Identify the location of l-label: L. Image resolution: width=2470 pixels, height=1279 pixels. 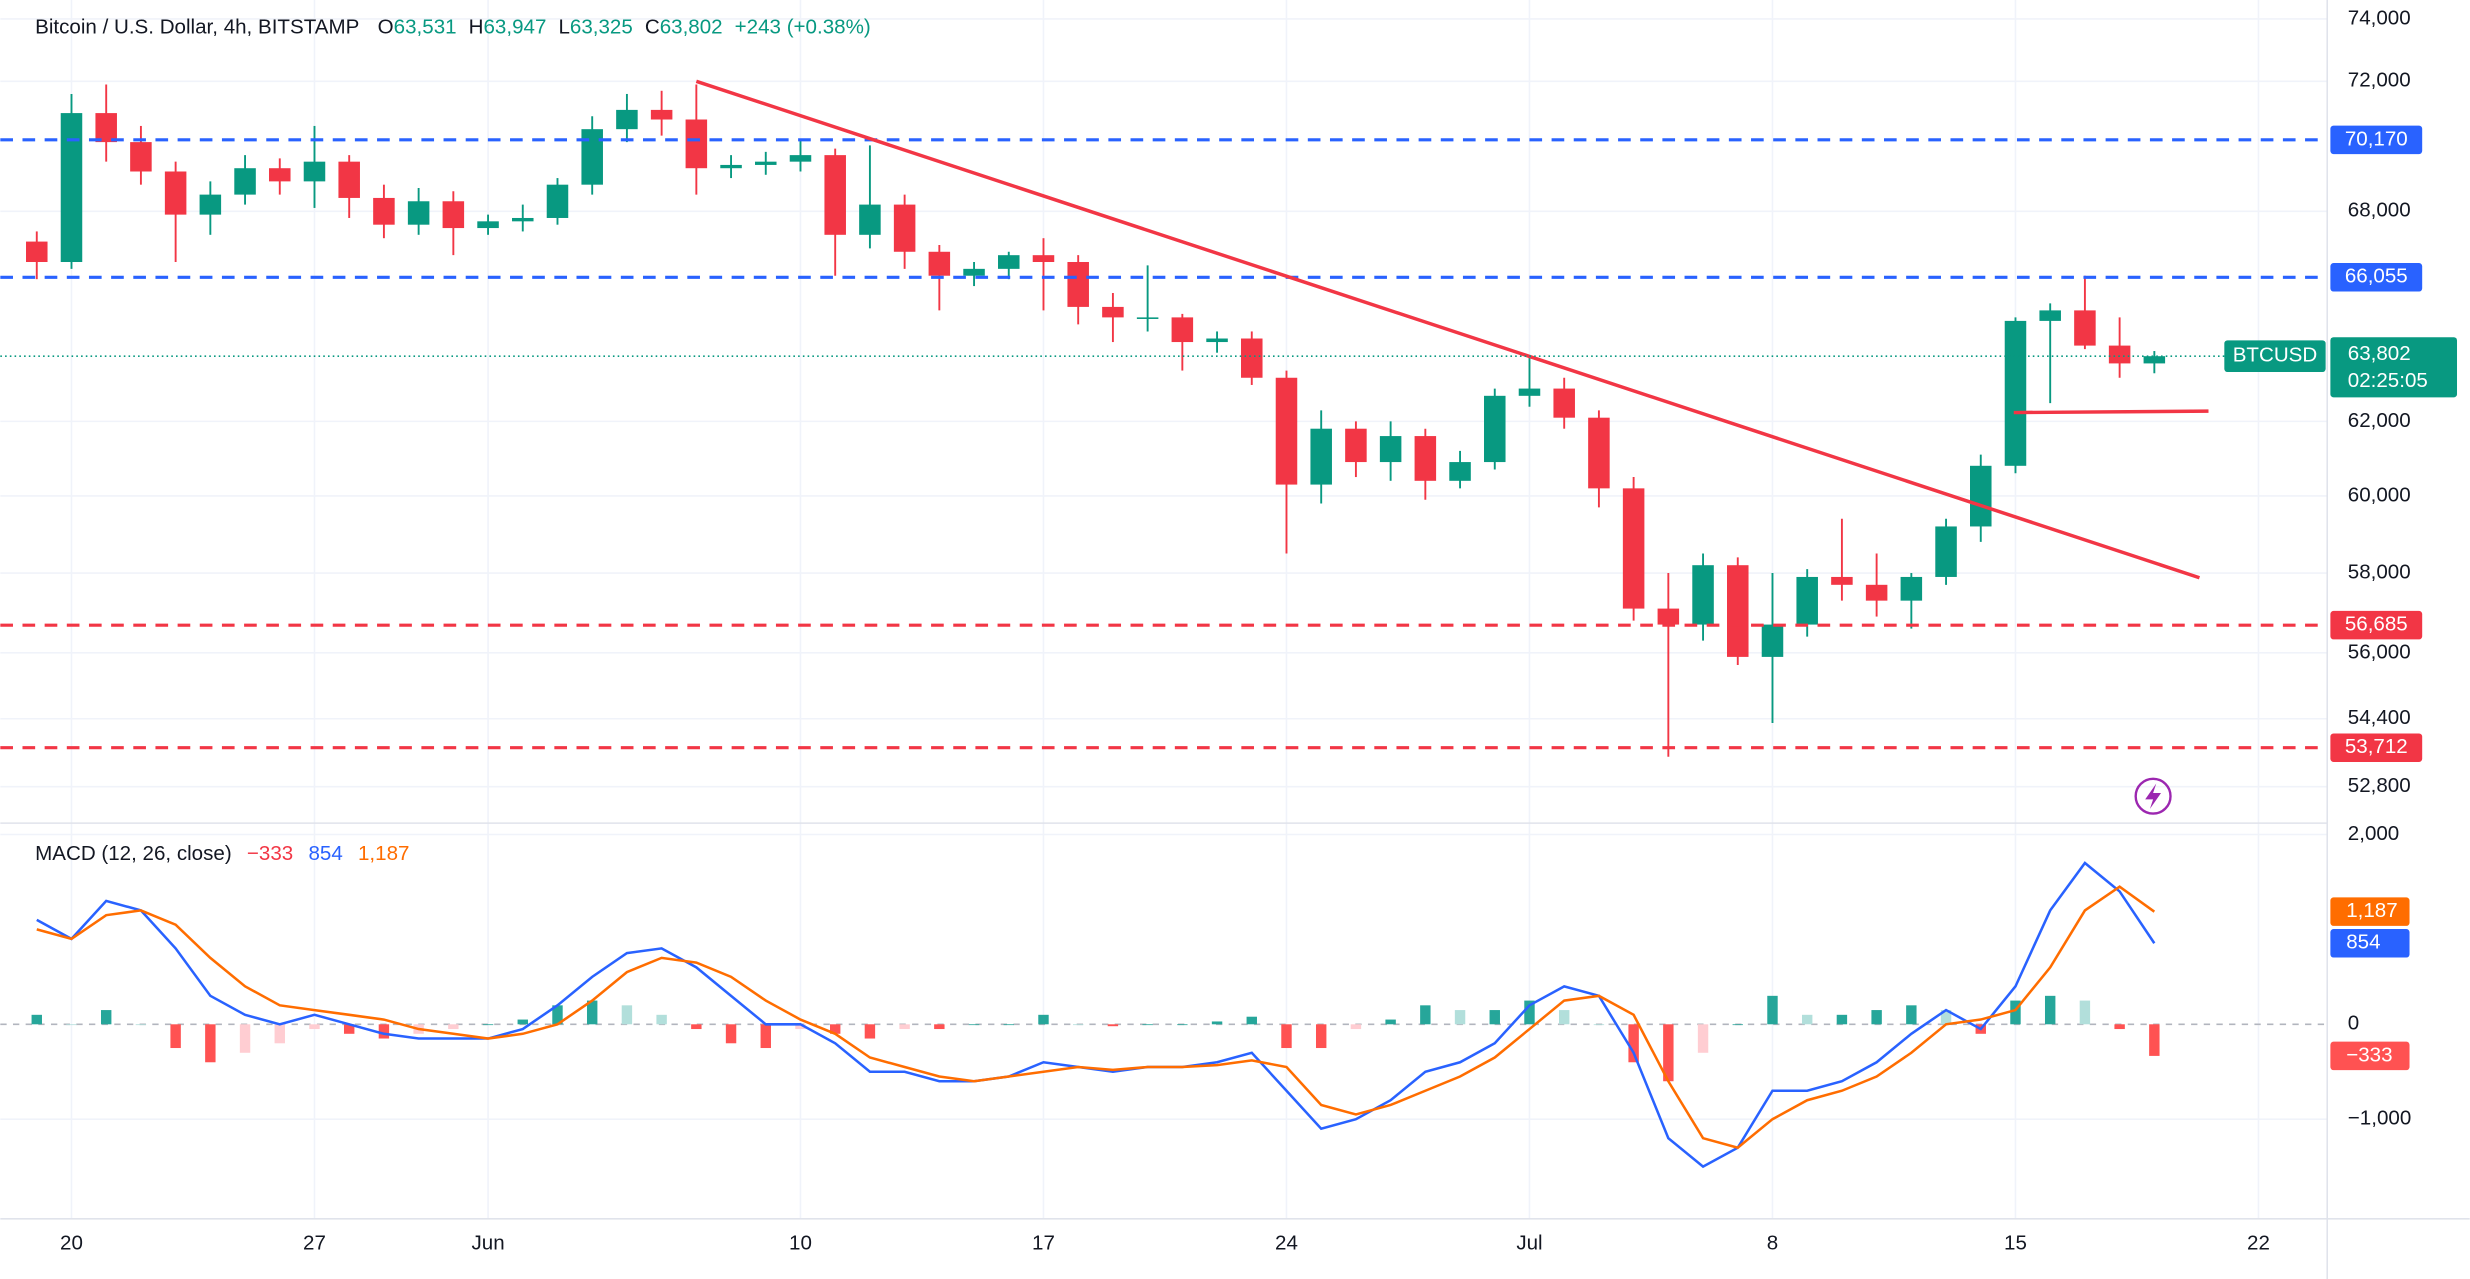
(563, 27).